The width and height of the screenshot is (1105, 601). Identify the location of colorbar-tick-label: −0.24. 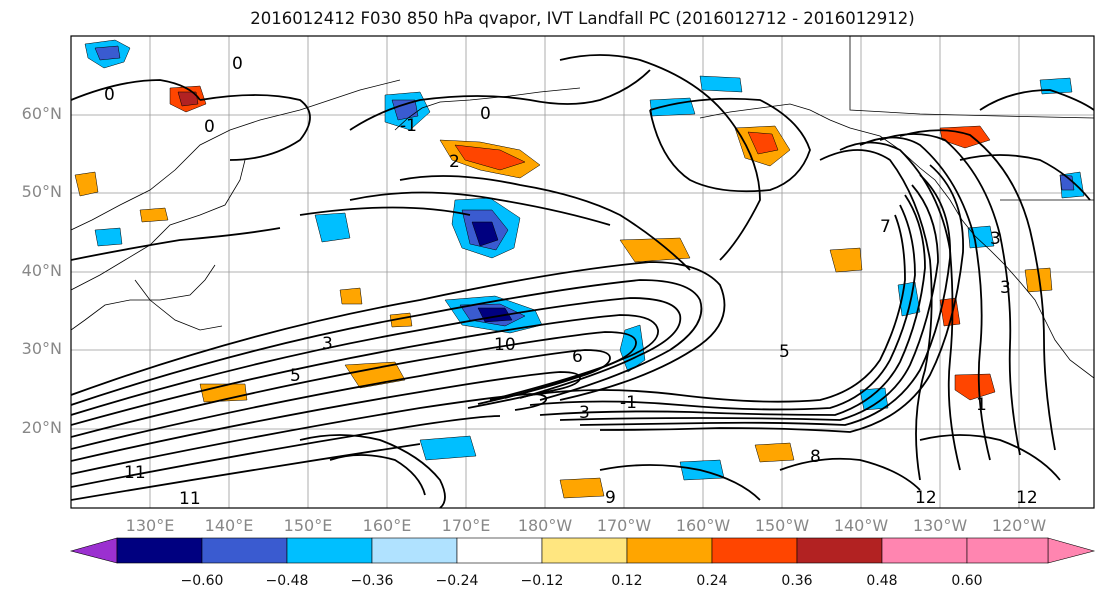
(457, 581).